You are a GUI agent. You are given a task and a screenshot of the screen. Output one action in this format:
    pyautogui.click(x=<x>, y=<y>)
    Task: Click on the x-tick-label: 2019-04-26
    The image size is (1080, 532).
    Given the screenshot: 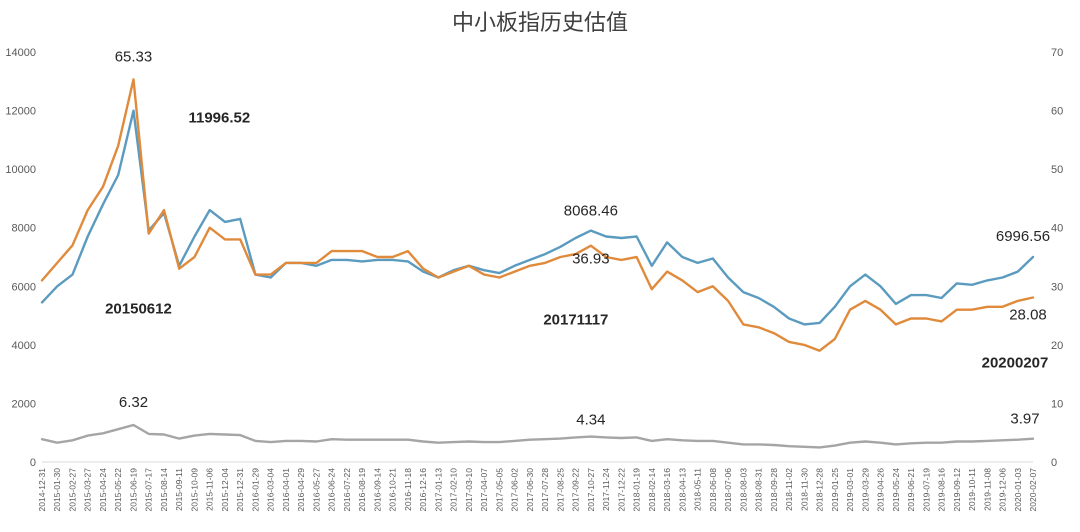 What is the action you would take?
    pyautogui.click(x=881, y=490)
    